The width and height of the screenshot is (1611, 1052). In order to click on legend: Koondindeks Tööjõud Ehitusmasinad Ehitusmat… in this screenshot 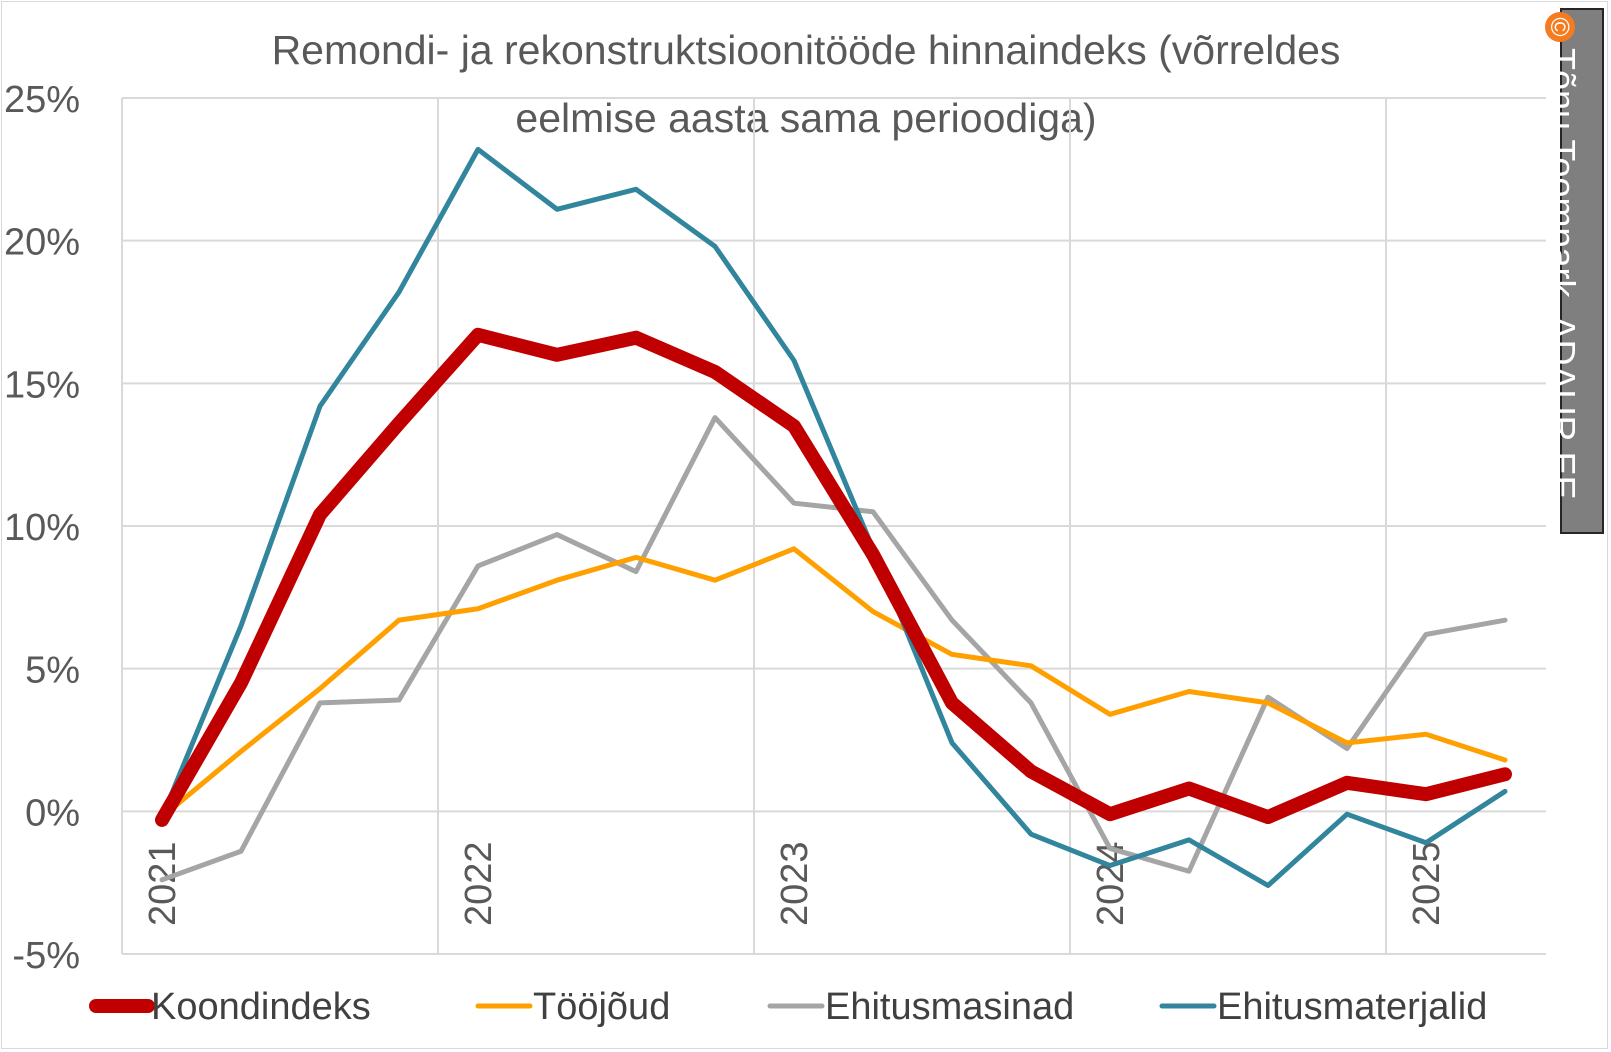, I will do `click(788, 1007)`.